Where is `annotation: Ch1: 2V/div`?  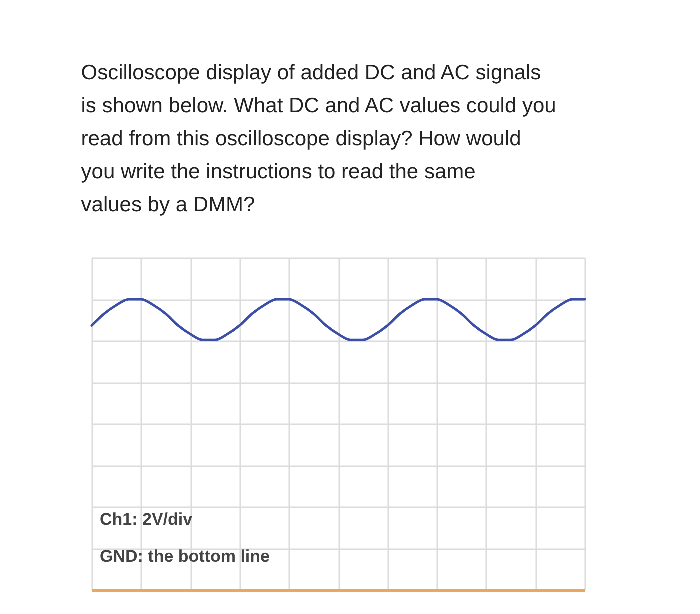
annotation: Ch1: 2V/div is located at coordinates (147, 519).